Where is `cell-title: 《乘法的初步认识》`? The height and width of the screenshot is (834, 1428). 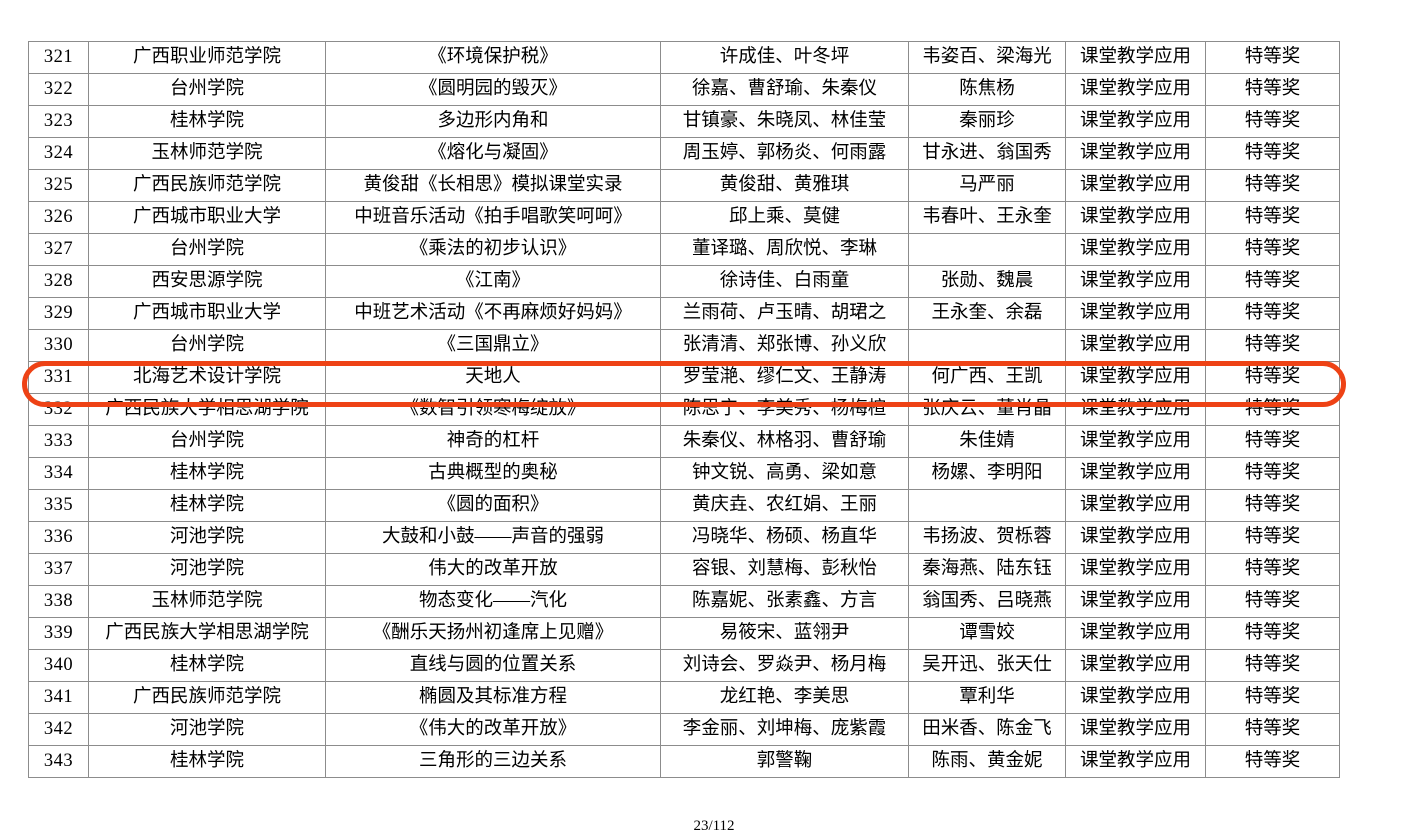
cell-title: 《乘法的初步认识》 is located at coordinates (493, 249).